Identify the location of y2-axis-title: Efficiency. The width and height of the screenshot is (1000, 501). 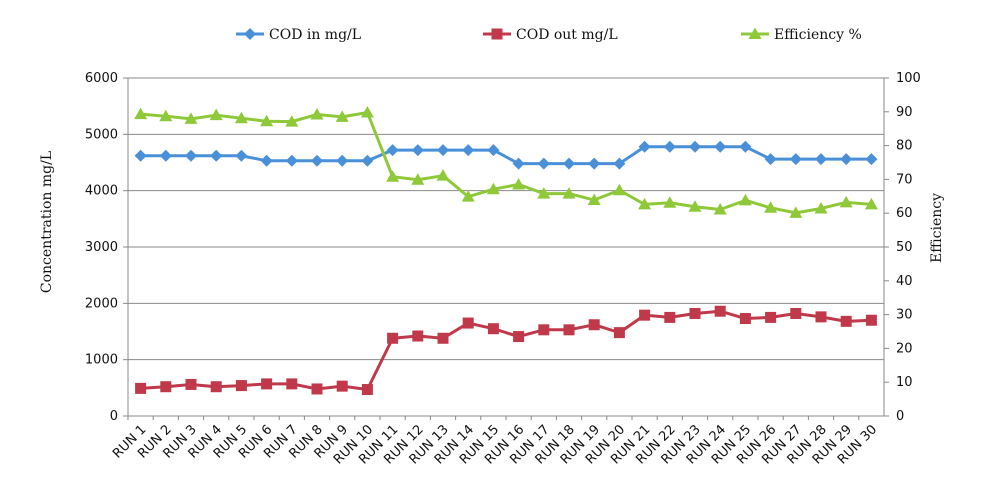
(937, 228).